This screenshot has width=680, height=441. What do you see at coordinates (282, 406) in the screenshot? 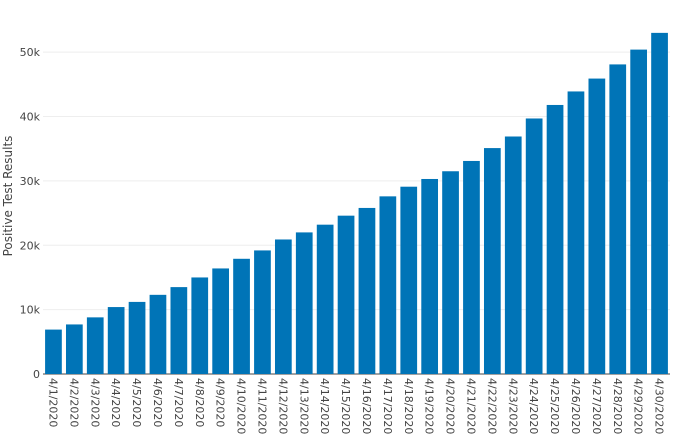
I see `x-tick-label: 4/12/2020` at bounding box center [282, 406].